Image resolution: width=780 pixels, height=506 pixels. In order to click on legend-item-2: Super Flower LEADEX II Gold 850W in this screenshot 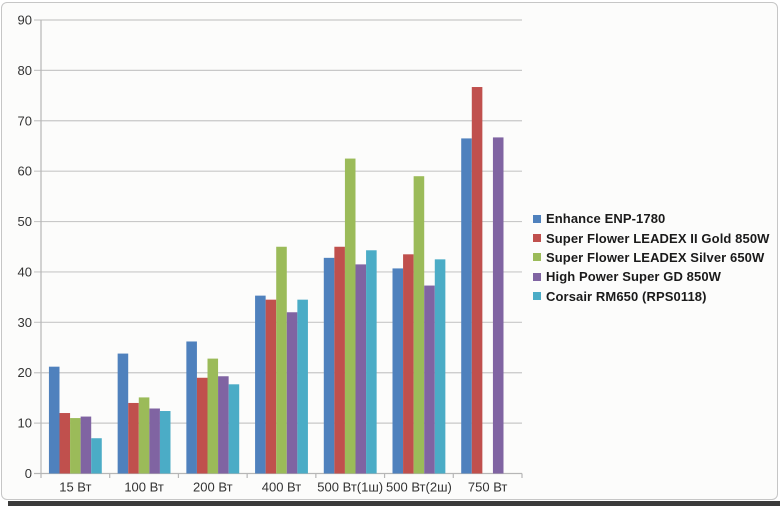, I will do `click(651, 237)`.